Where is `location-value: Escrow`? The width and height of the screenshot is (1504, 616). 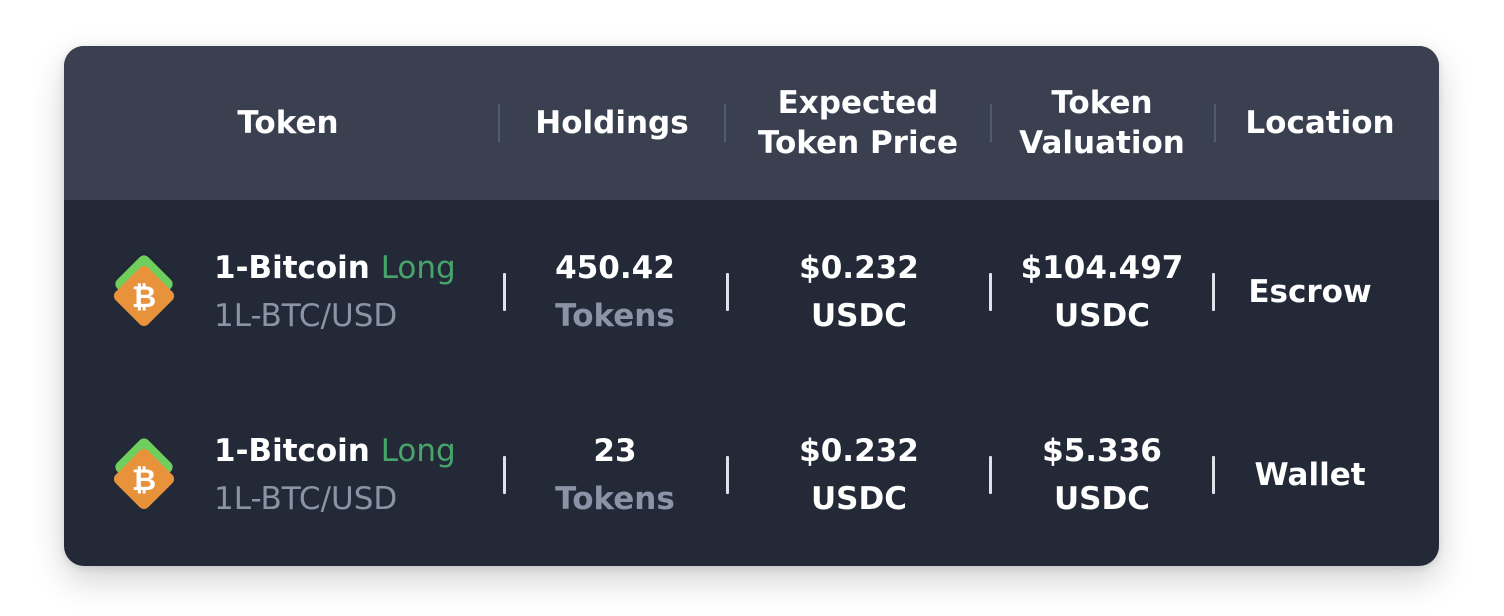 location-value: Escrow is located at coordinates (1310, 292).